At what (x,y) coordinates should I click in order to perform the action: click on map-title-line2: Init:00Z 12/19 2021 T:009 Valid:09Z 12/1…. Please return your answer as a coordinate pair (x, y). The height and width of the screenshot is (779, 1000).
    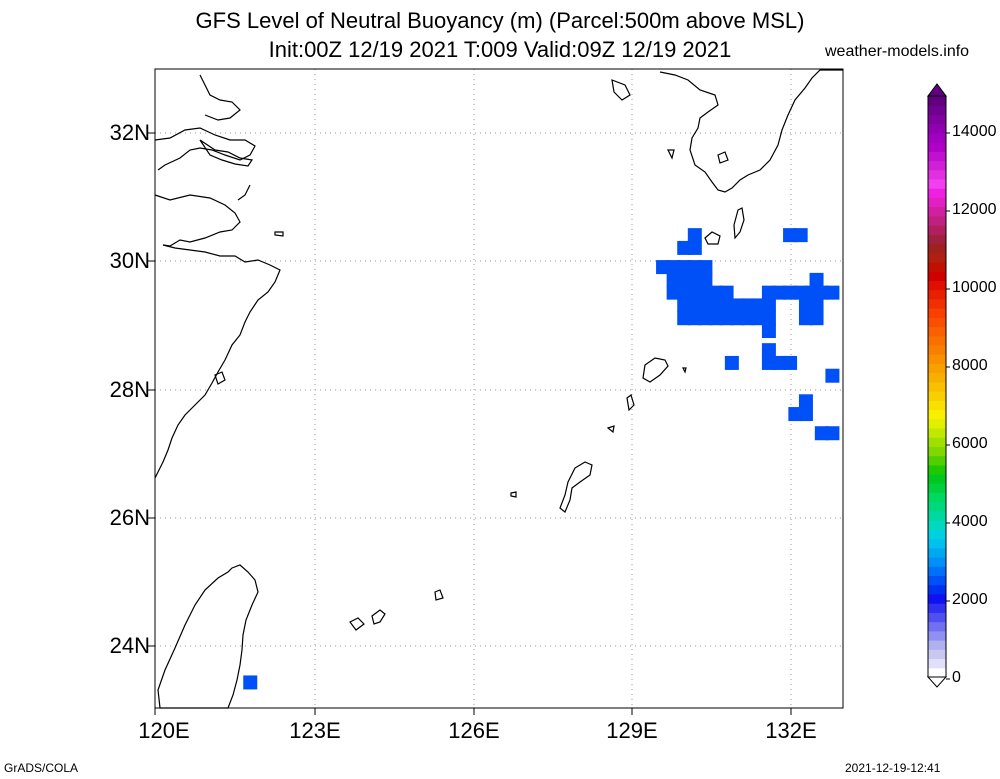
    Looking at the image, I should click on (500, 49).